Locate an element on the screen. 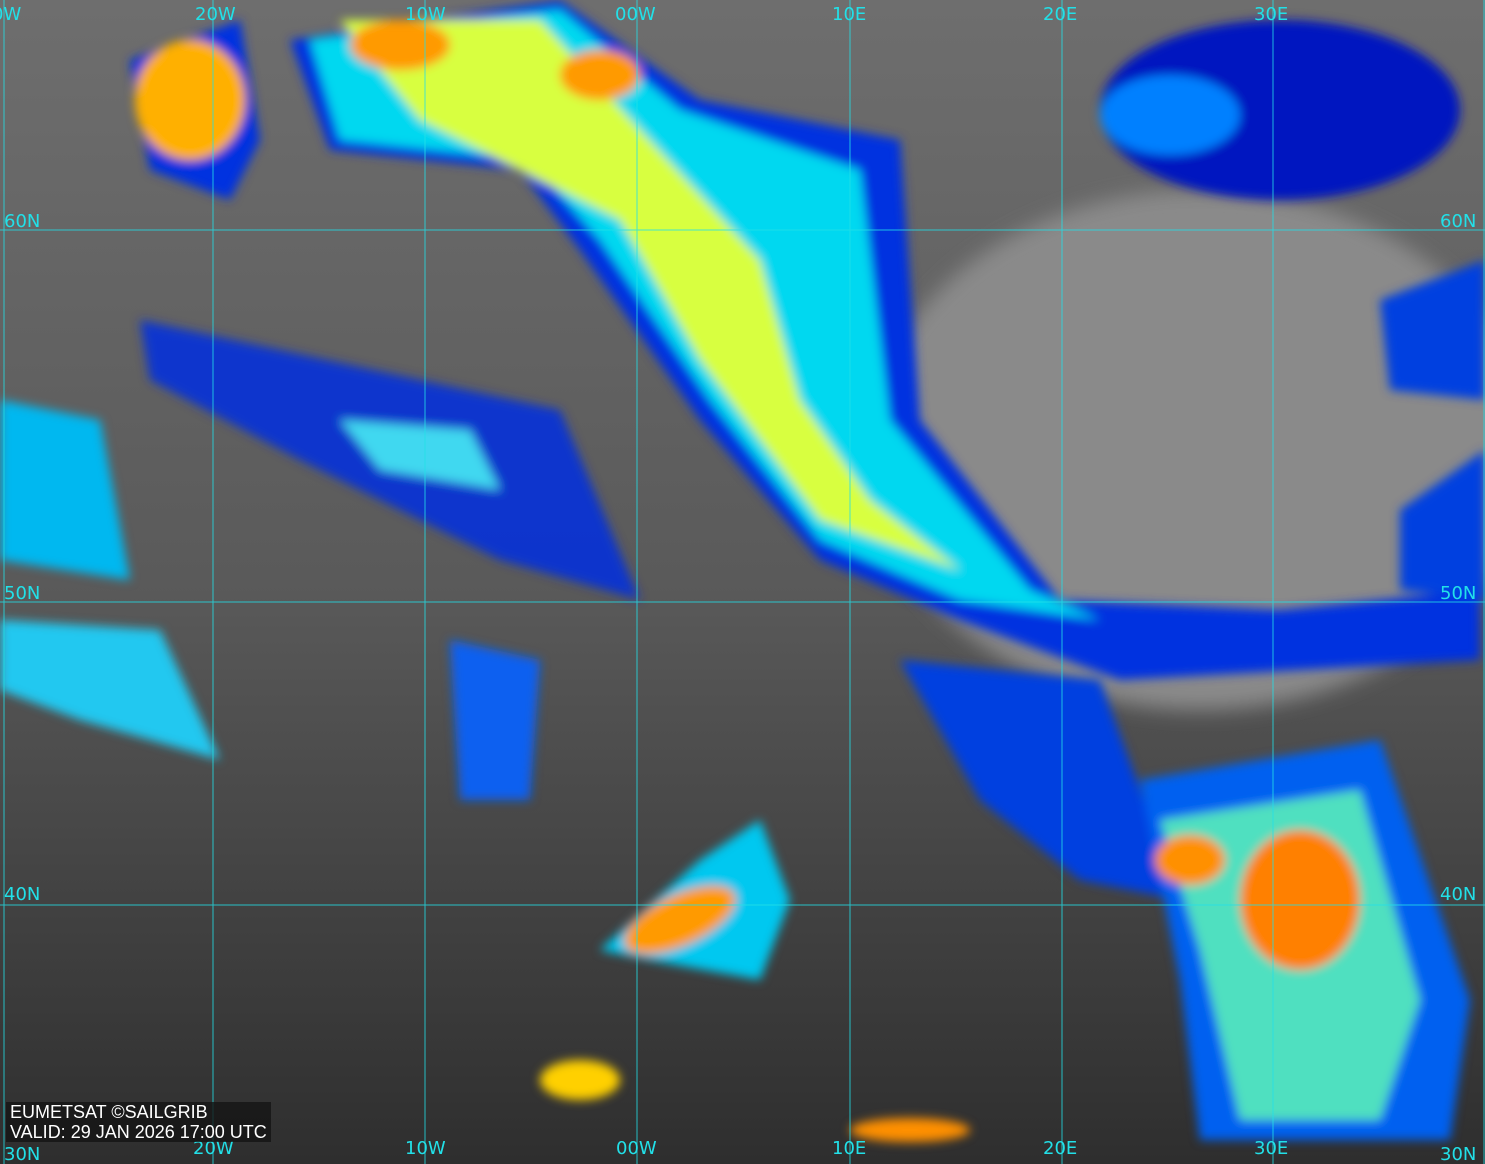  grid-label: 0W is located at coordinates (11, 14).